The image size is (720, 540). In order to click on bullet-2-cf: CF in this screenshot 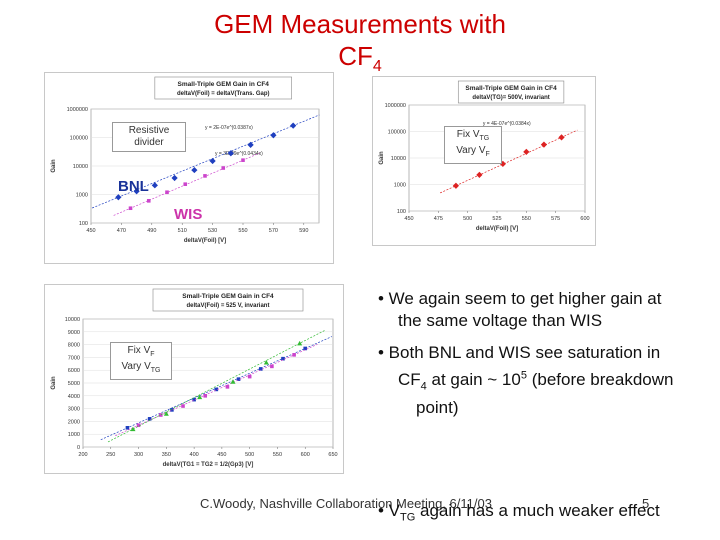, I will do `click(409, 379)`.